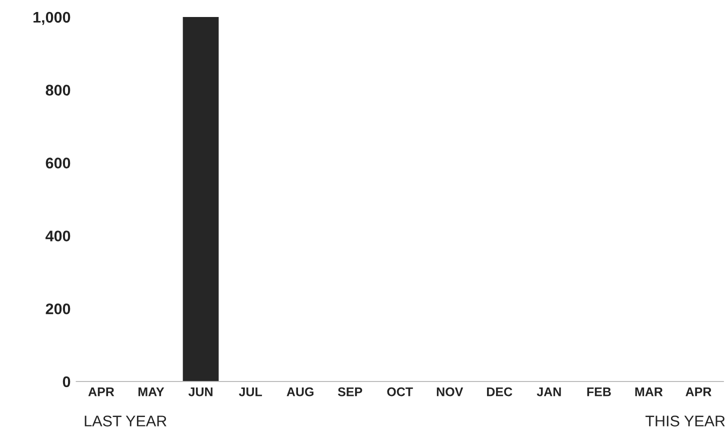 The width and height of the screenshot is (727, 436). Describe the element at coordinates (685, 421) in the screenshot. I see `text: THIS YEAR` at that location.